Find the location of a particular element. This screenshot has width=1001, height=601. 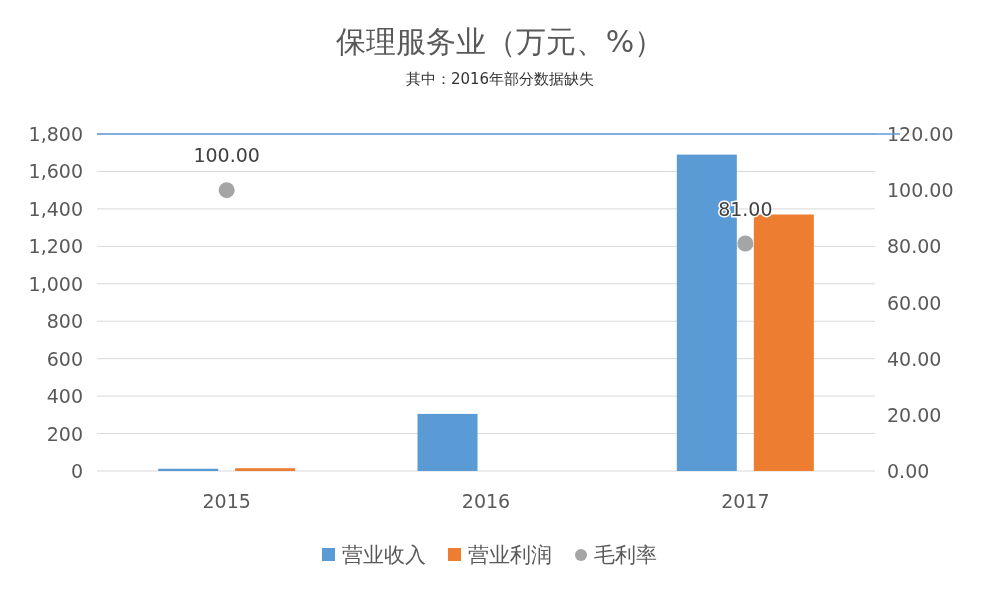

y-tick-label: 1,000 is located at coordinates (55, 283).